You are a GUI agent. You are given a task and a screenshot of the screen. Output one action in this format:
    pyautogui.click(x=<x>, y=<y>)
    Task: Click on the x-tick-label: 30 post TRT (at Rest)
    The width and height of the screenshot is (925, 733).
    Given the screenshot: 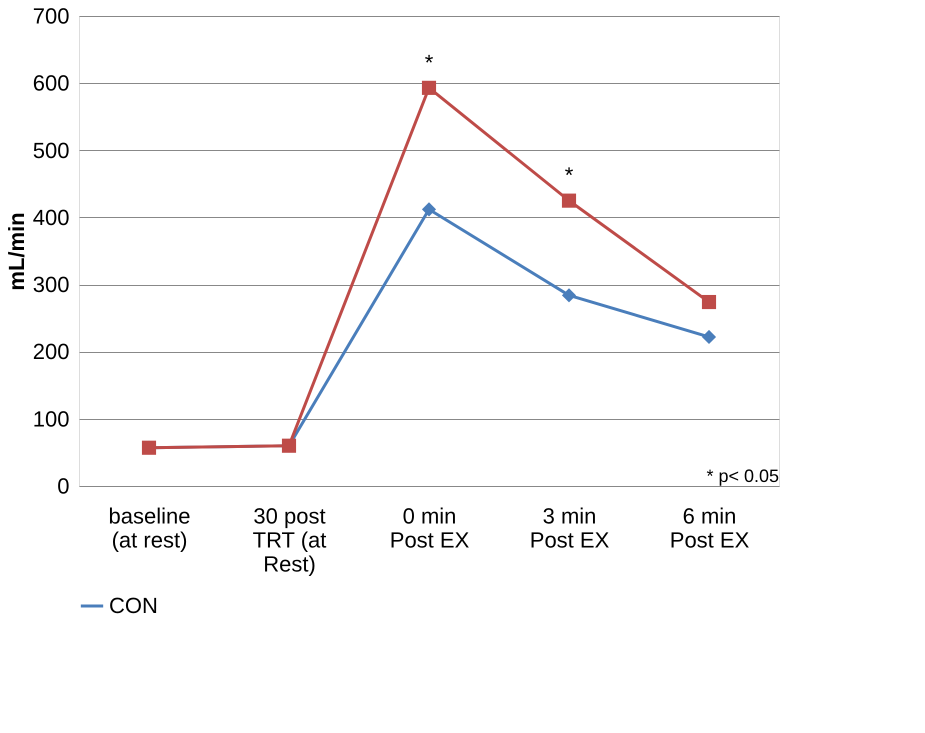 What is the action you would take?
    pyautogui.click(x=289, y=540)
    